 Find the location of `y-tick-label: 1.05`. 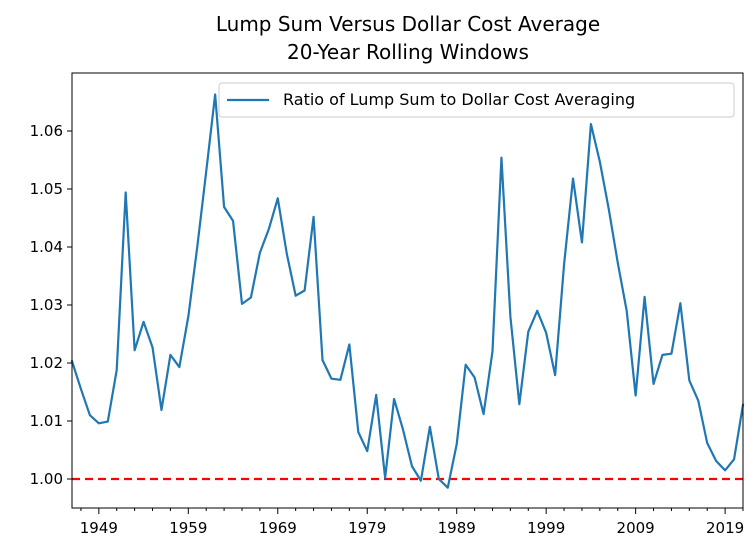

y-tick-label: 1.05 is located at coordinates (46, 189).